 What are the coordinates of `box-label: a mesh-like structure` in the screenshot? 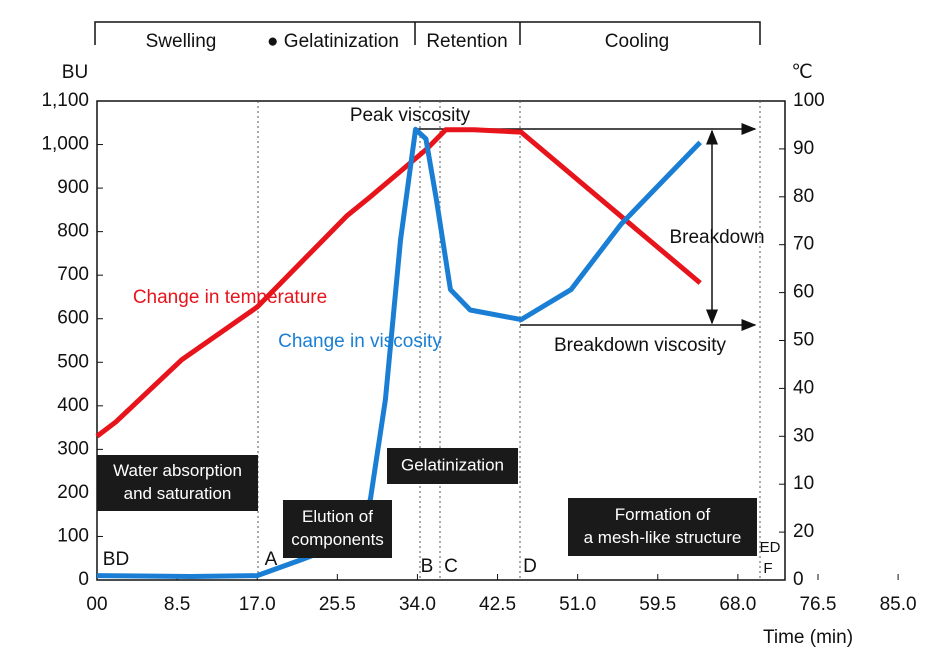 It's located at (663, 537).